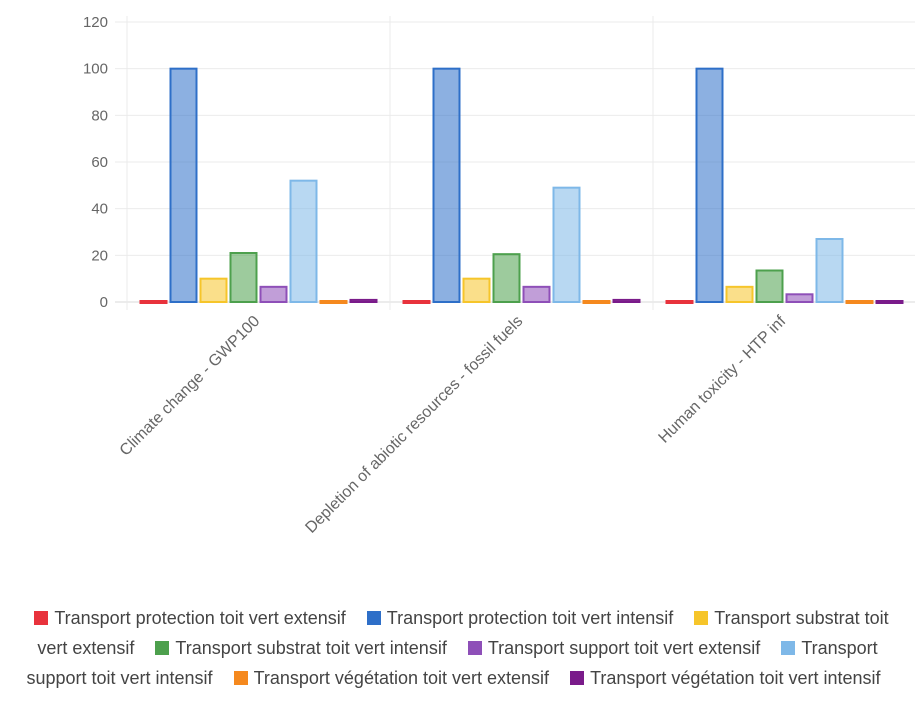 Image resolution: width=915 pixels, height=722 pixels. I want to click on legend-label: Transport support toit vert extensif, so click(624, 648).